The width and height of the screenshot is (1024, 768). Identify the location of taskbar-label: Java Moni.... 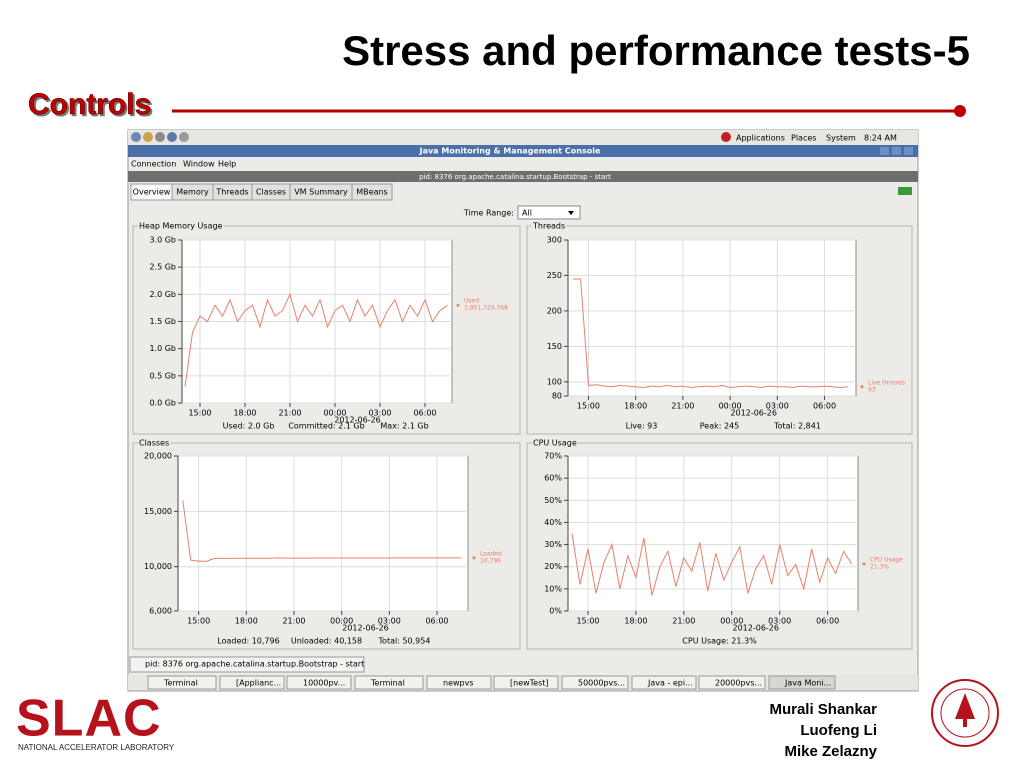
(807, 683).